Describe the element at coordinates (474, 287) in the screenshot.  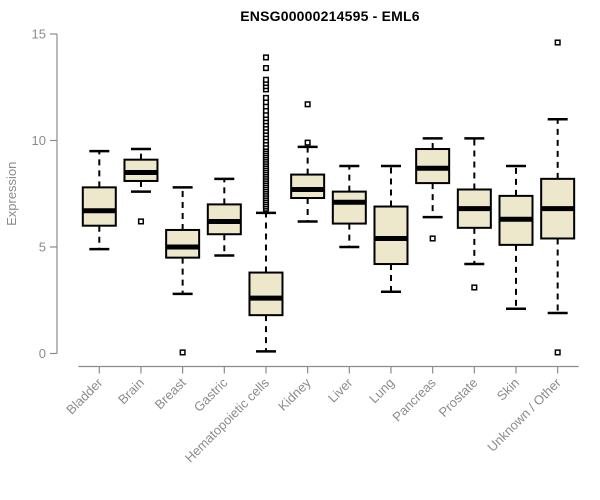
I see `outlier-prostate` at that location.